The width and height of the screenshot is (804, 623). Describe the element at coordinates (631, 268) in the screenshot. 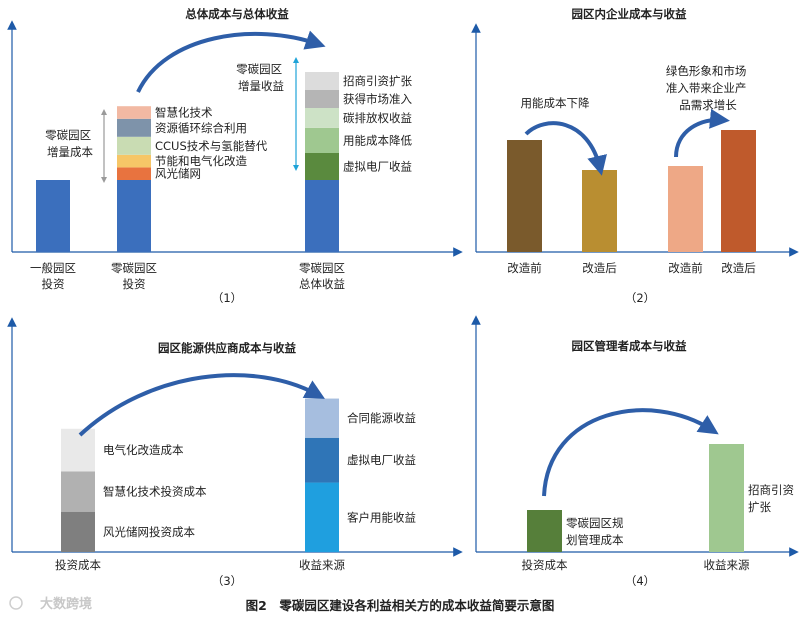

I see `panel-2-tick-labels: 改造前 改造后 改造前 改造后` at that location.